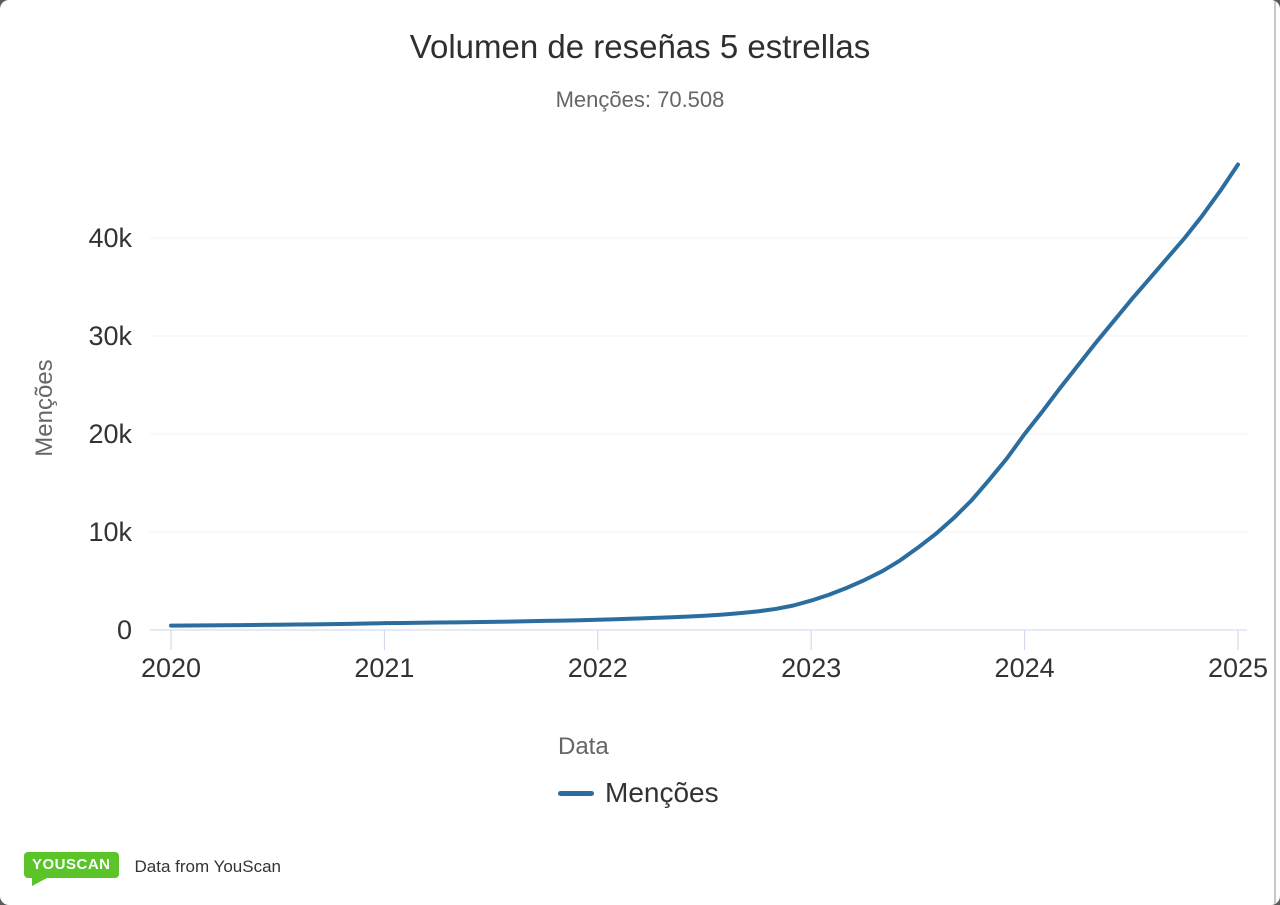 This screenshot has width=1280, height=905. What do you see at coordinates (640, 46) in the screenshot?
I see `chart-title: Volumen de reseñas 5 estrellas` at bounding box center [640, 46].